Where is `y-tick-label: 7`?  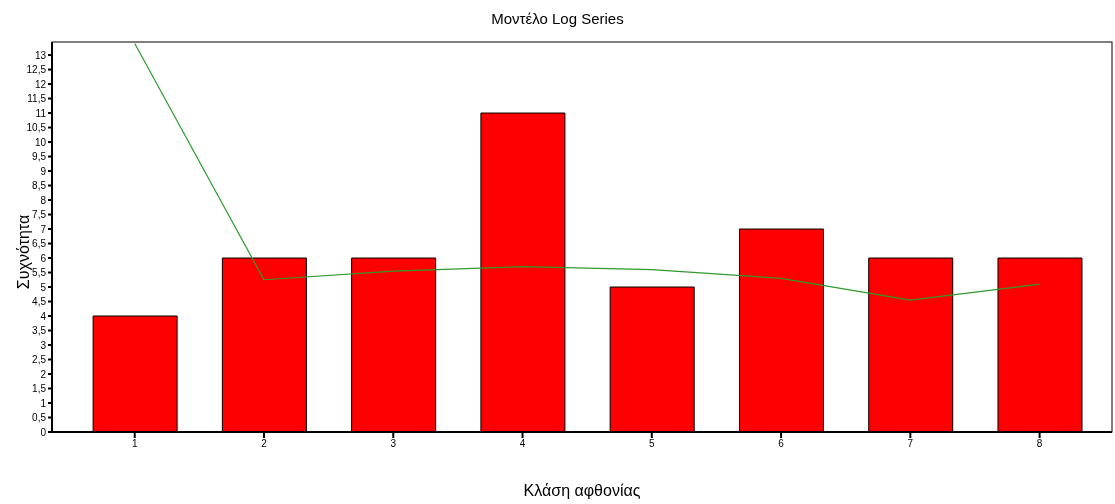 y-tick-label: 7 is located at coordinates (43, 229).